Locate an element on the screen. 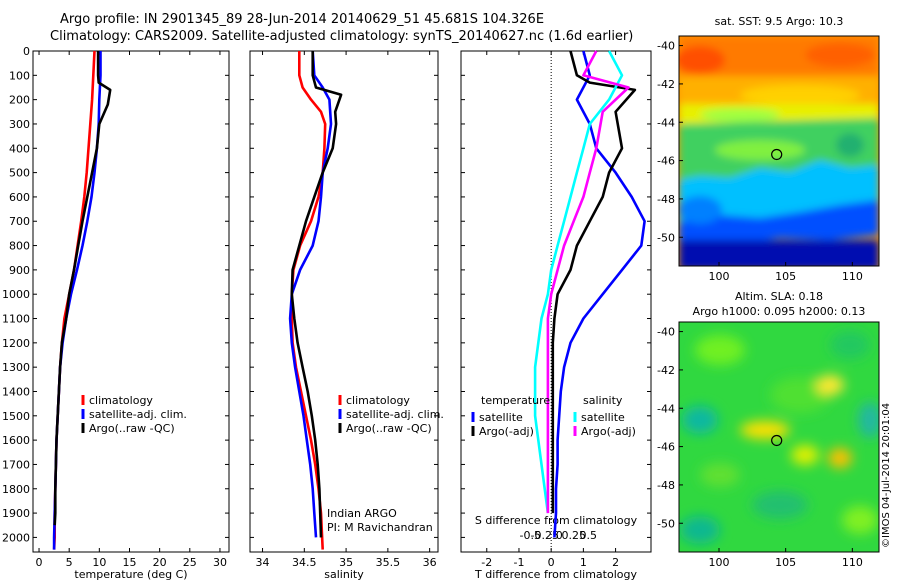 The width and height of the screenshot is (900, 580). sst-map-frame is located at coordinates (779, 151).